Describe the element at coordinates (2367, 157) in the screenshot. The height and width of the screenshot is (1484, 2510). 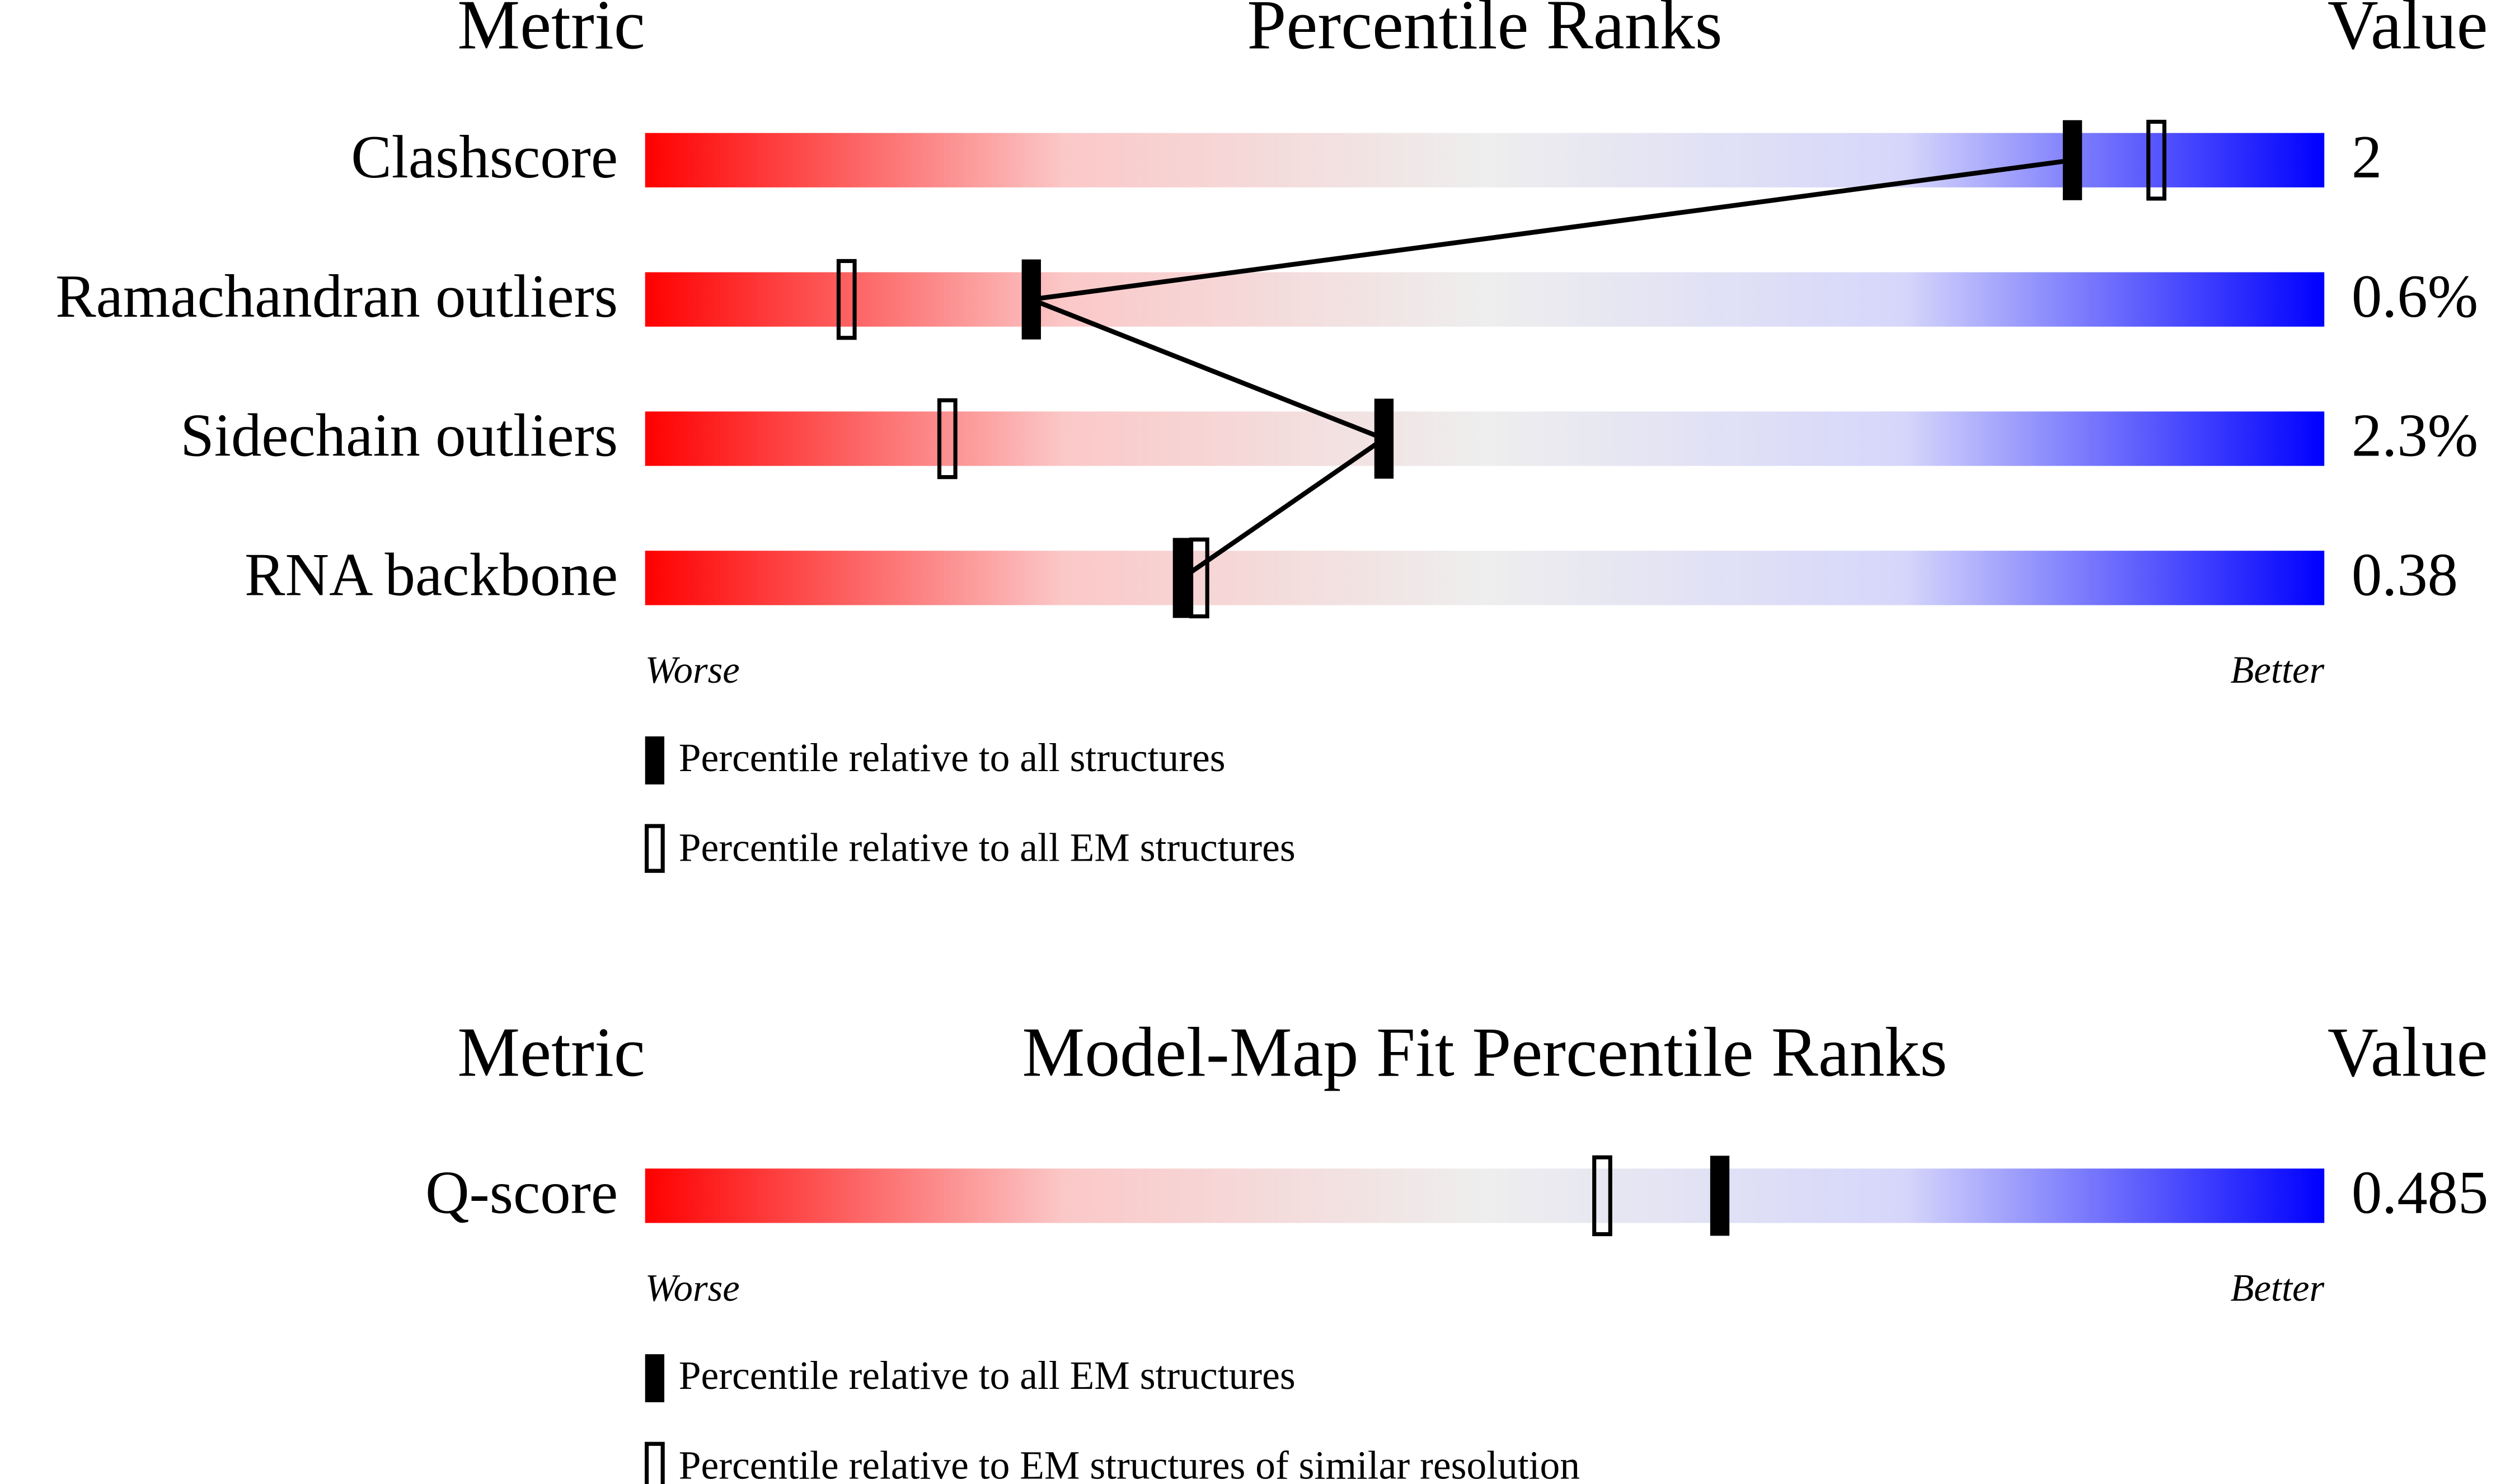
I see `metric-value: 2` at that location.